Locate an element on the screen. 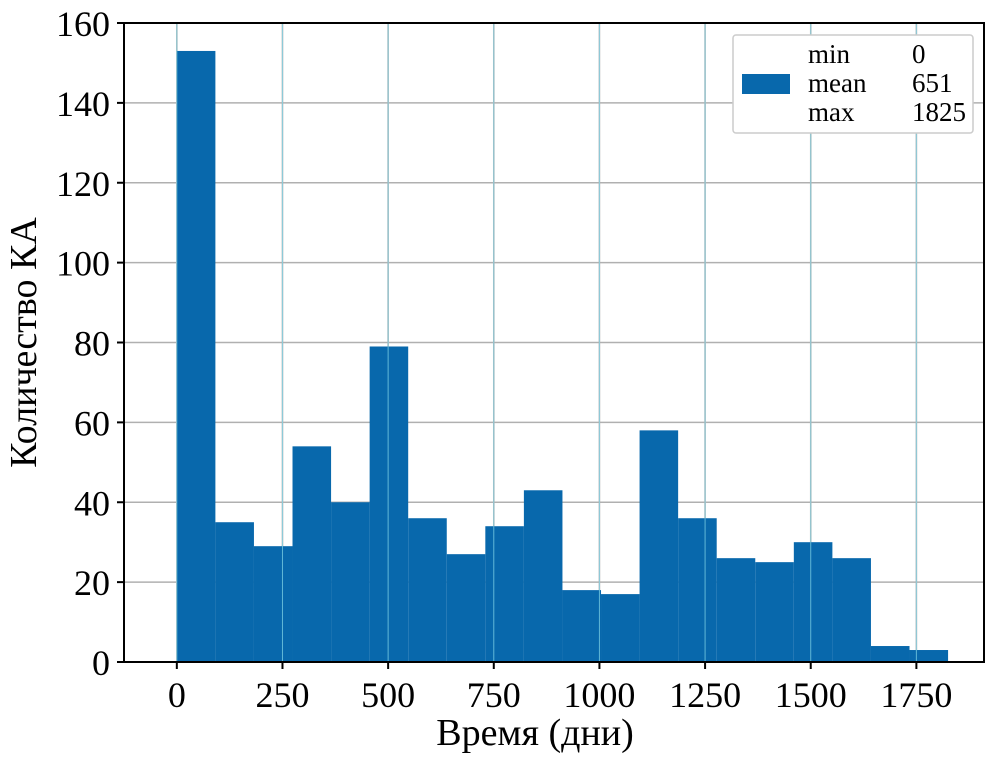 The width and height of the screenshot is (1004, 767). y-tick-label: 160 is located at coordinates (83, 24).